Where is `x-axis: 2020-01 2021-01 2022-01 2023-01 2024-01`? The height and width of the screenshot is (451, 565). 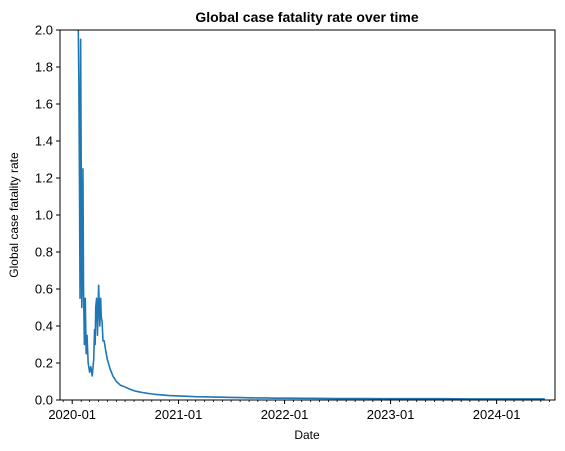
x-axis: 2020-01 2021-01 2022-01 2023-01 2024-01 is located at coordinates (299, 411).